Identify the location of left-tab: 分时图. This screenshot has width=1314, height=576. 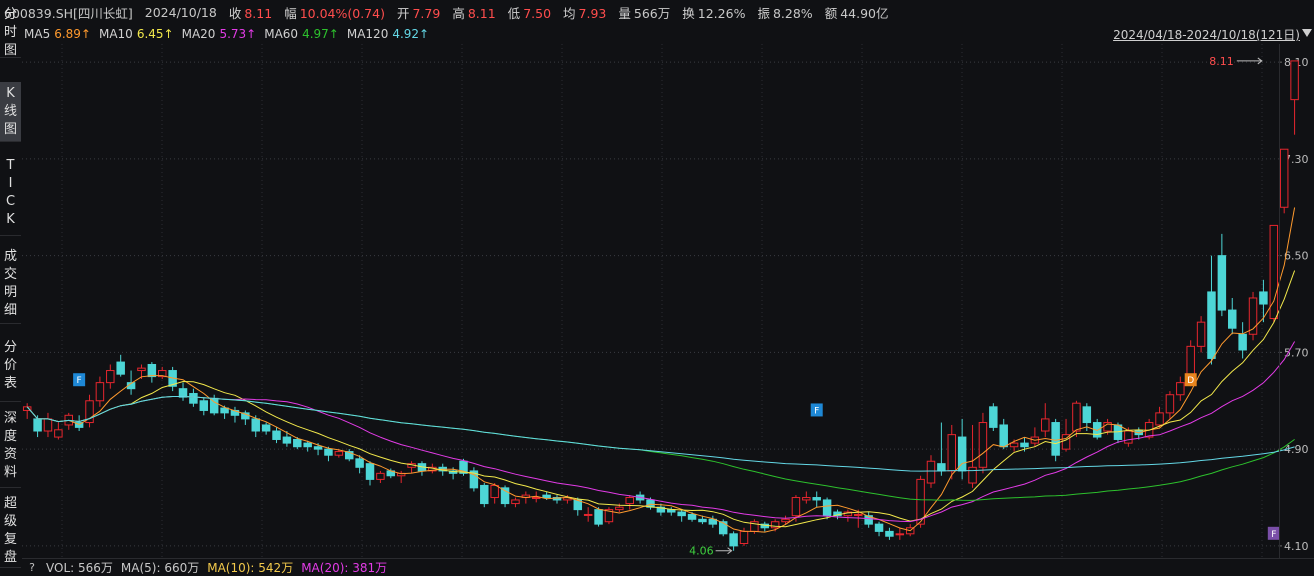
(10, 32).